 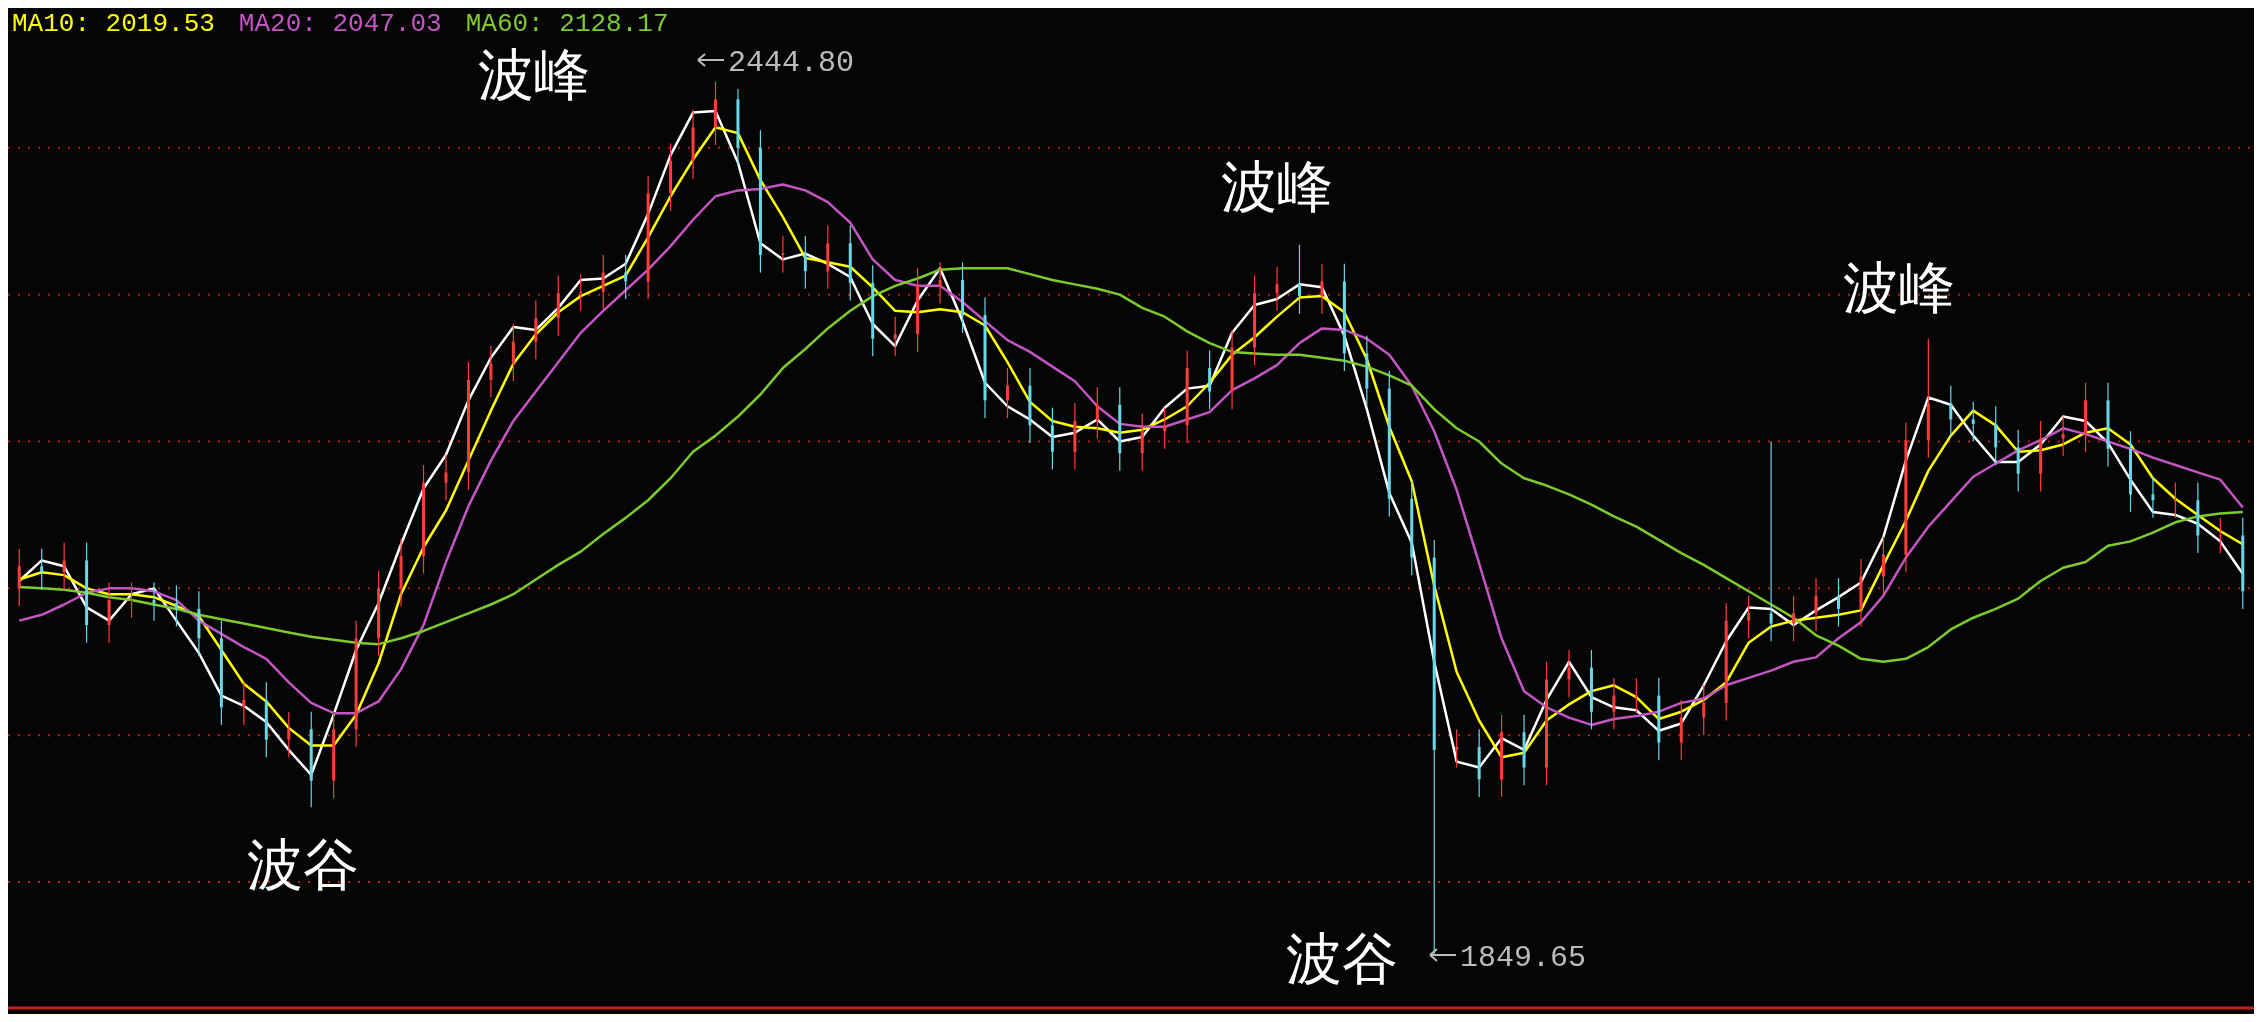 I want to click on text: MA20: 2047.03, so click(x=340, y=24).